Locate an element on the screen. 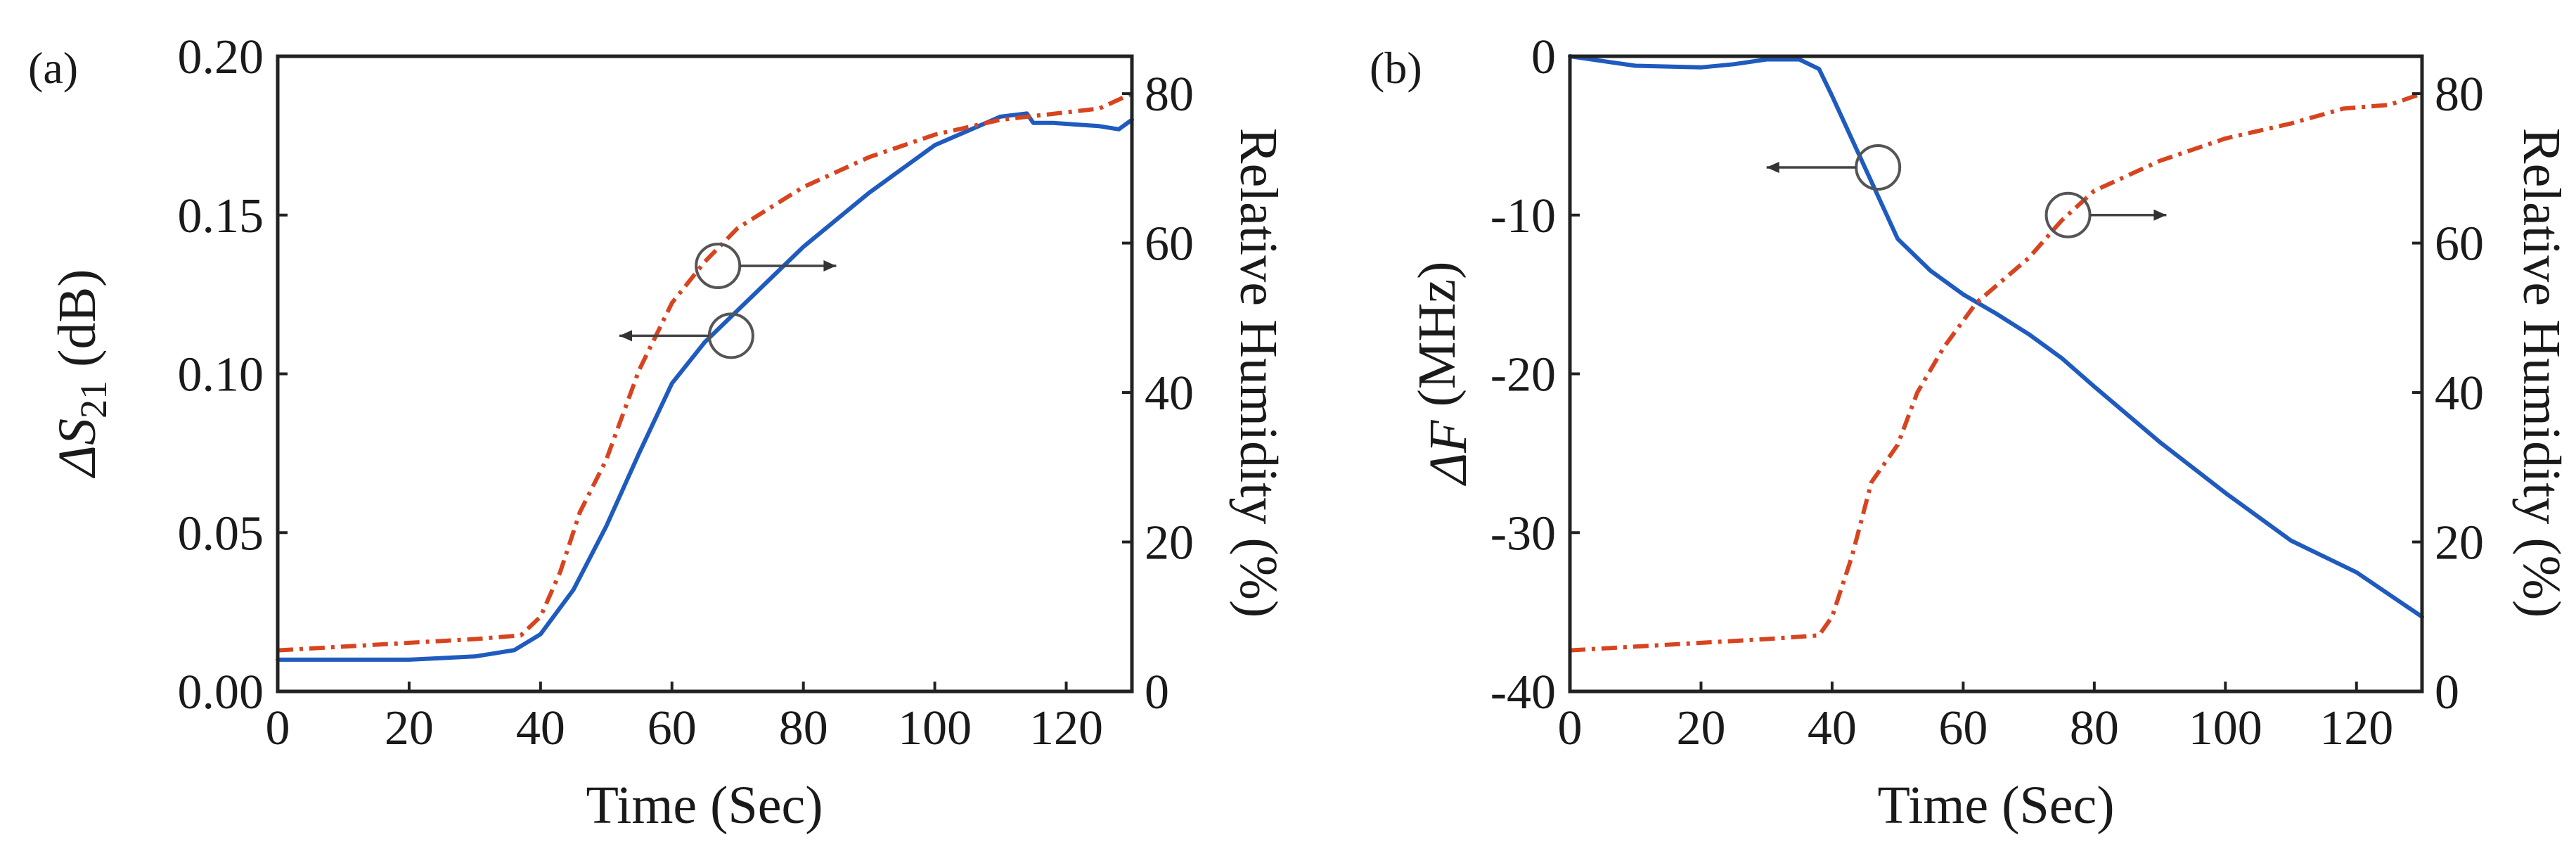  y-left-tick-label: 0.20 is located at coordinates (221, 57).